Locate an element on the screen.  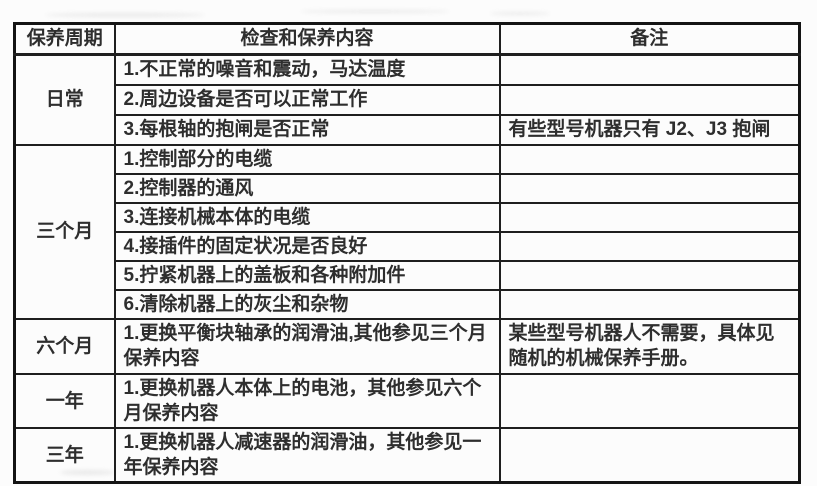
table-row: 3.每根轴的抱闸是否正常 有些型号机器只有 J2、J3 抱闸 is located at coordinates (408, 129).